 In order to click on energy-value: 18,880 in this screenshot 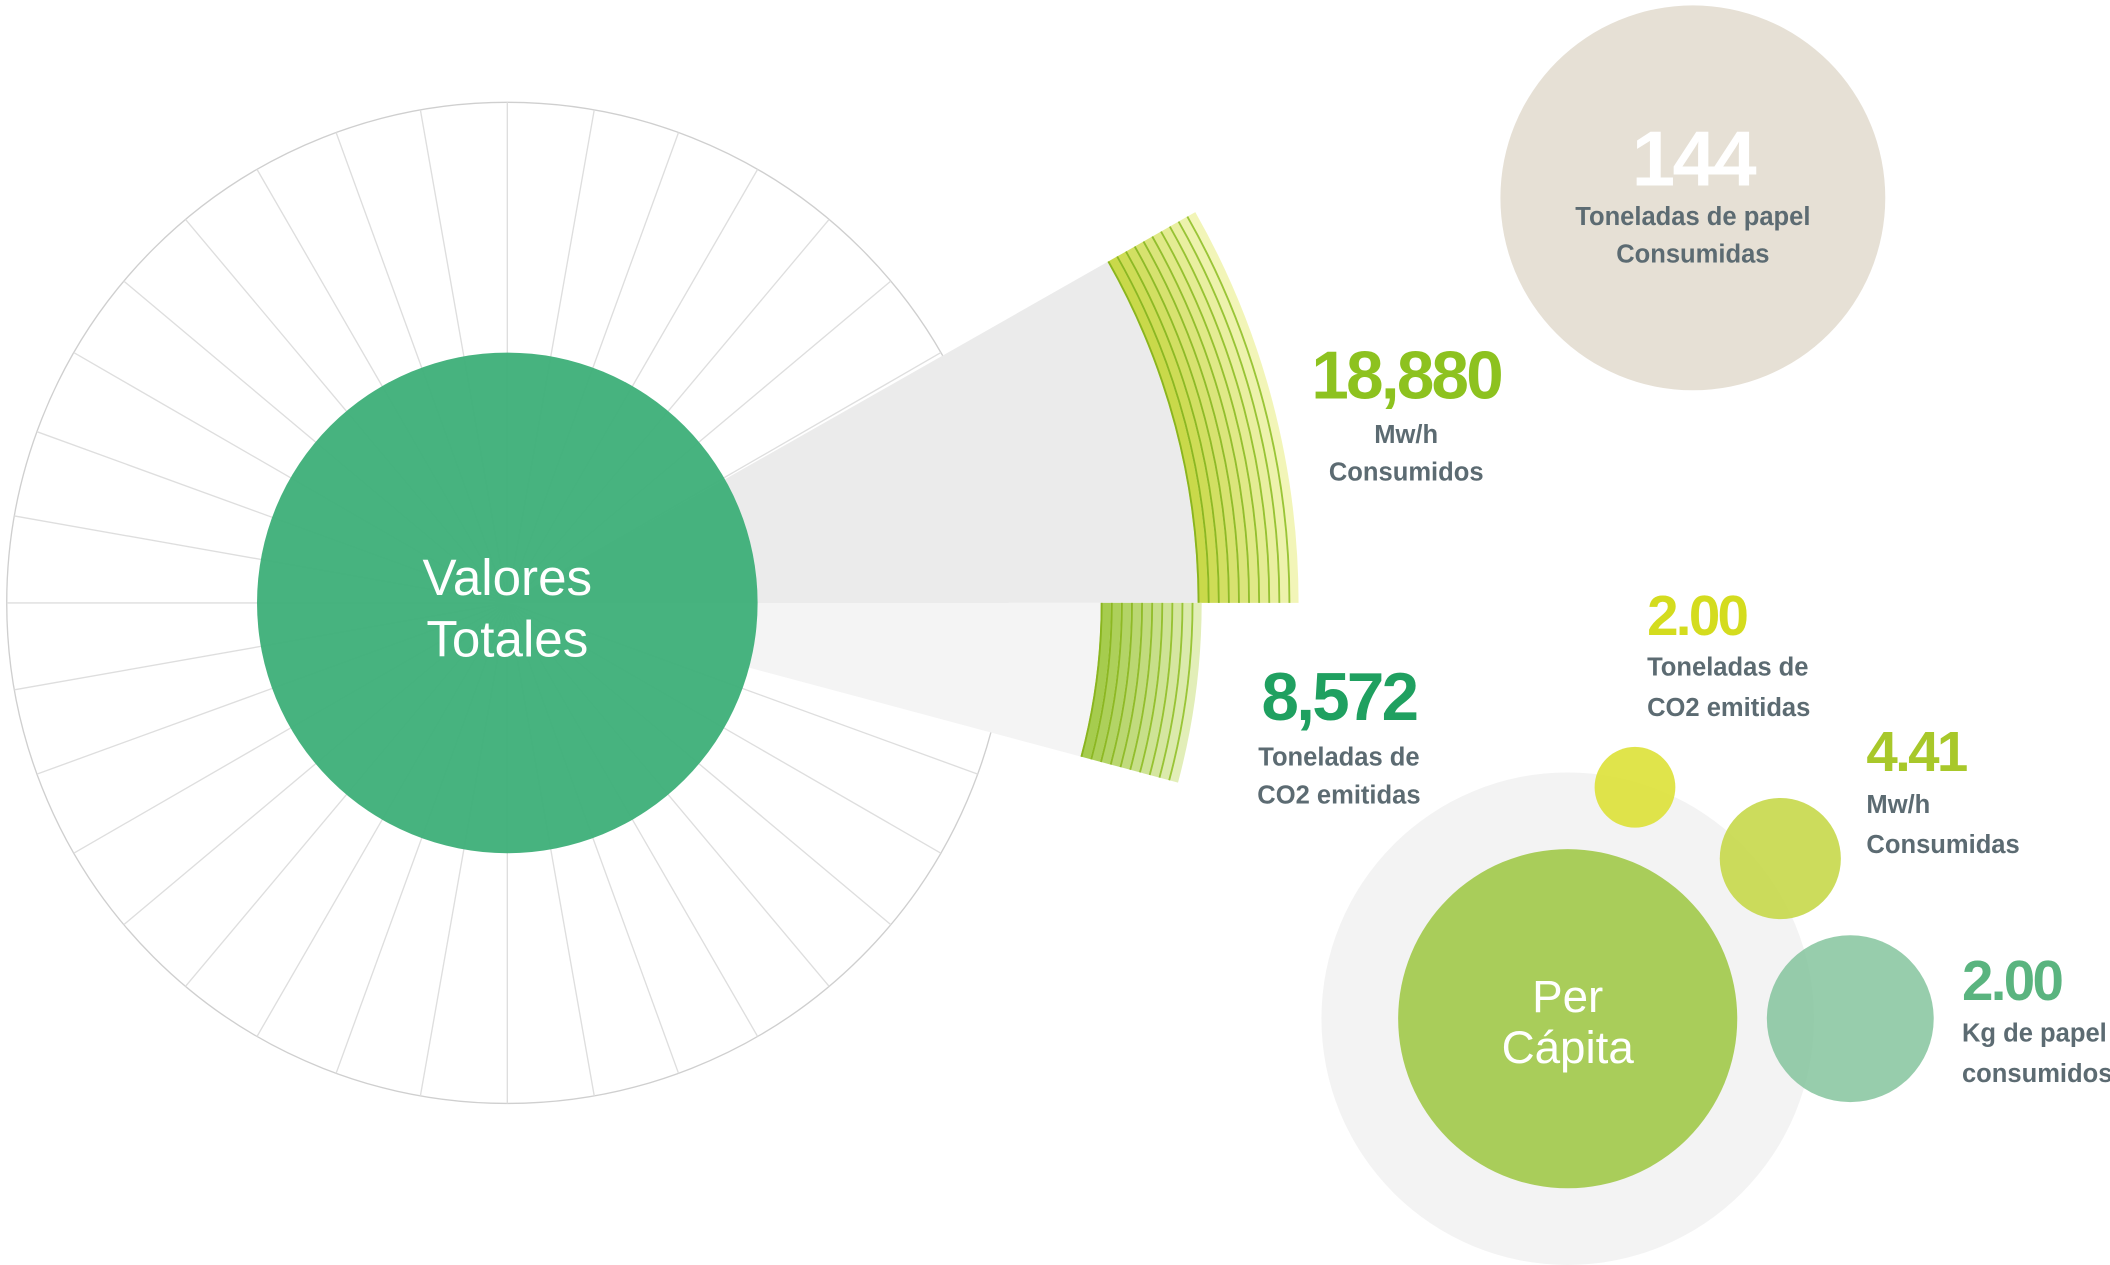, I will do `click(1406, 375)`.